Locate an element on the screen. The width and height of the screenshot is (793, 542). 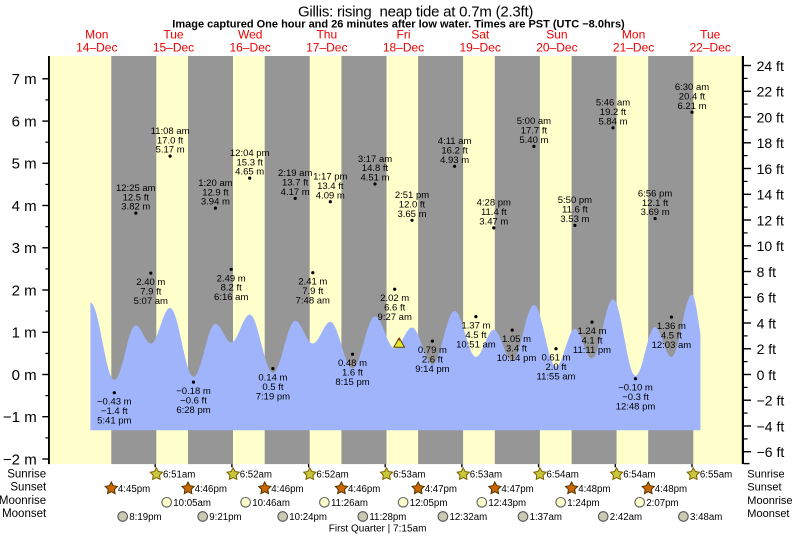
svg-text: 5:07 am is located at coordinates (151, 301).